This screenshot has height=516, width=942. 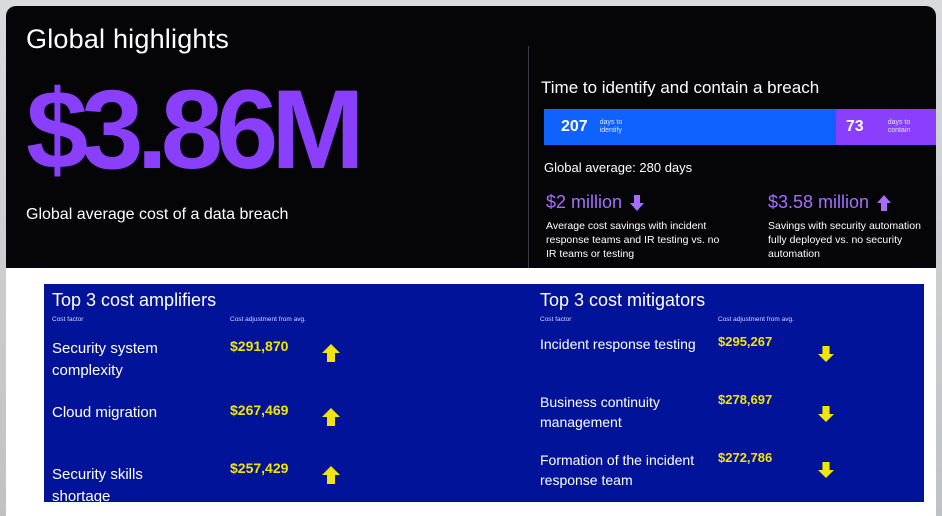 I want to click on amplifiers-title: Top 3 cost amplifiers, so click(x=134, y=300).